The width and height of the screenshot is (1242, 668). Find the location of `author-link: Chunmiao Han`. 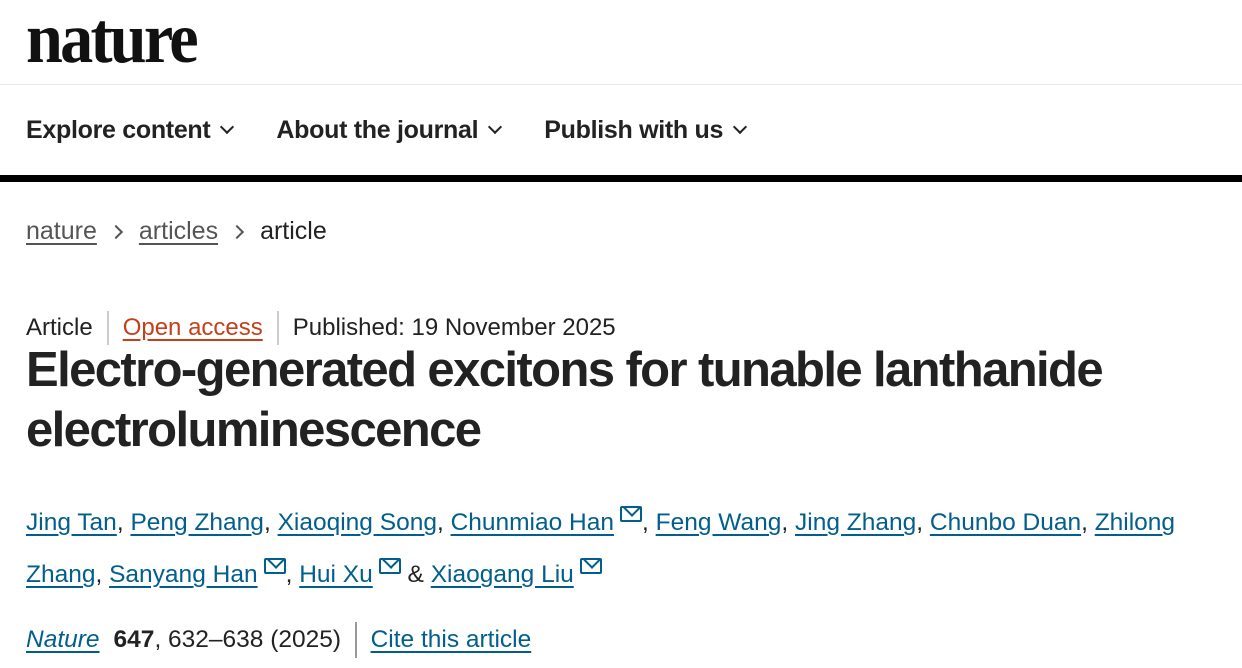

author-link: Chunmiao Han is located at coordinates (532, 522).